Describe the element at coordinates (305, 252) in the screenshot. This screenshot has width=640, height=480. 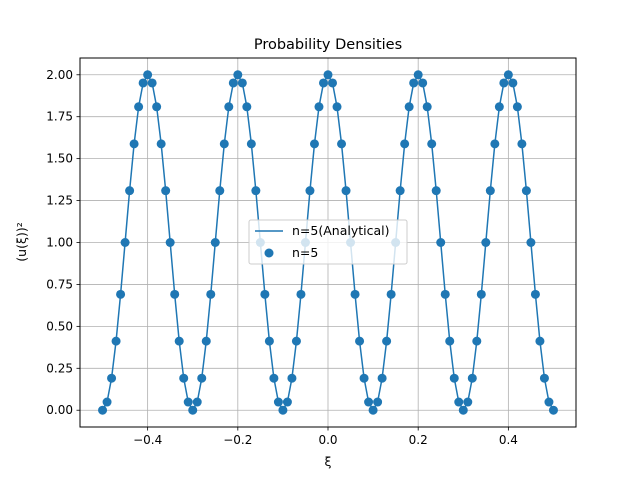
I see `legend-label-numerical: n=5` at that location.